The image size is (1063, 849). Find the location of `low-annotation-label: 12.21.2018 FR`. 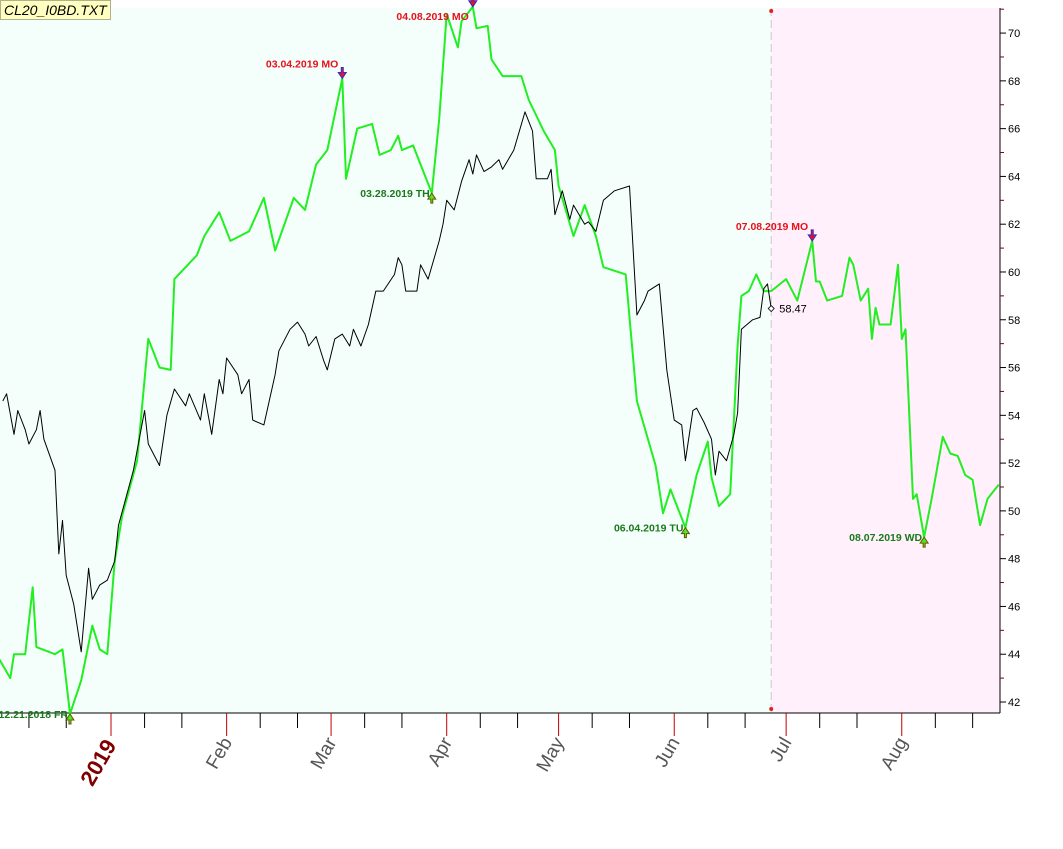

low-annotation-label: 12.21.2018 FR is located at coordinates (34, 715).